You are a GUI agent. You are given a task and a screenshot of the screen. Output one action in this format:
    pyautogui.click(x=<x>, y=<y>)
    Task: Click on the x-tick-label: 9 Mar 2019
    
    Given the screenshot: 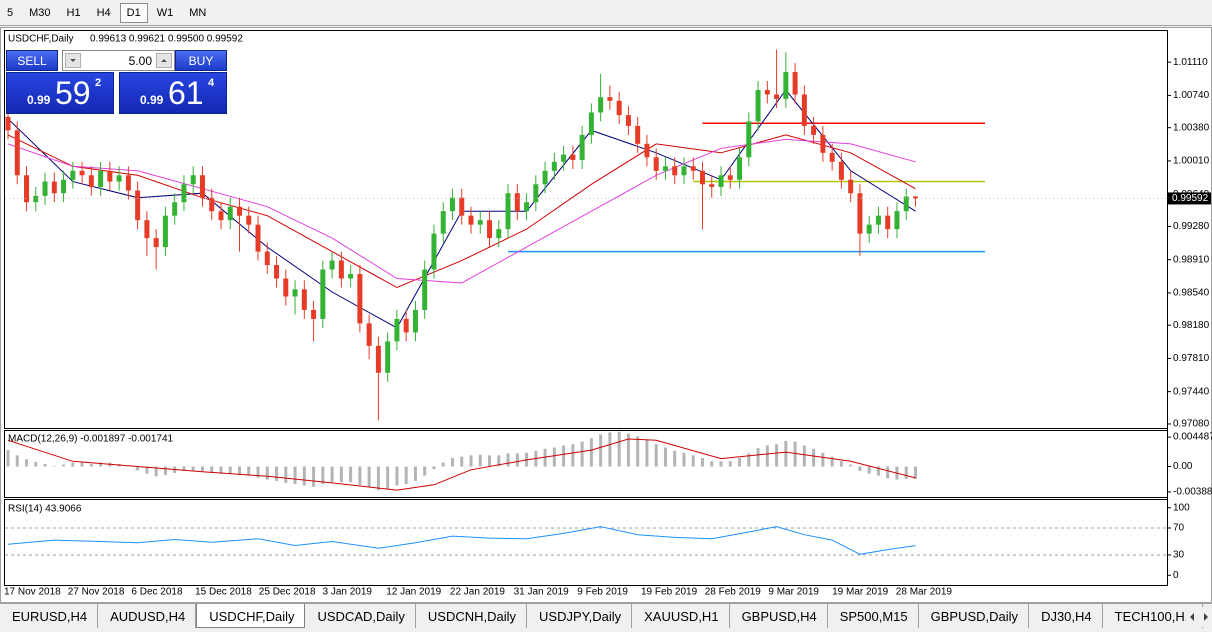 What is the action you would take?
    pyautogui.click(x=793, y=592)
    